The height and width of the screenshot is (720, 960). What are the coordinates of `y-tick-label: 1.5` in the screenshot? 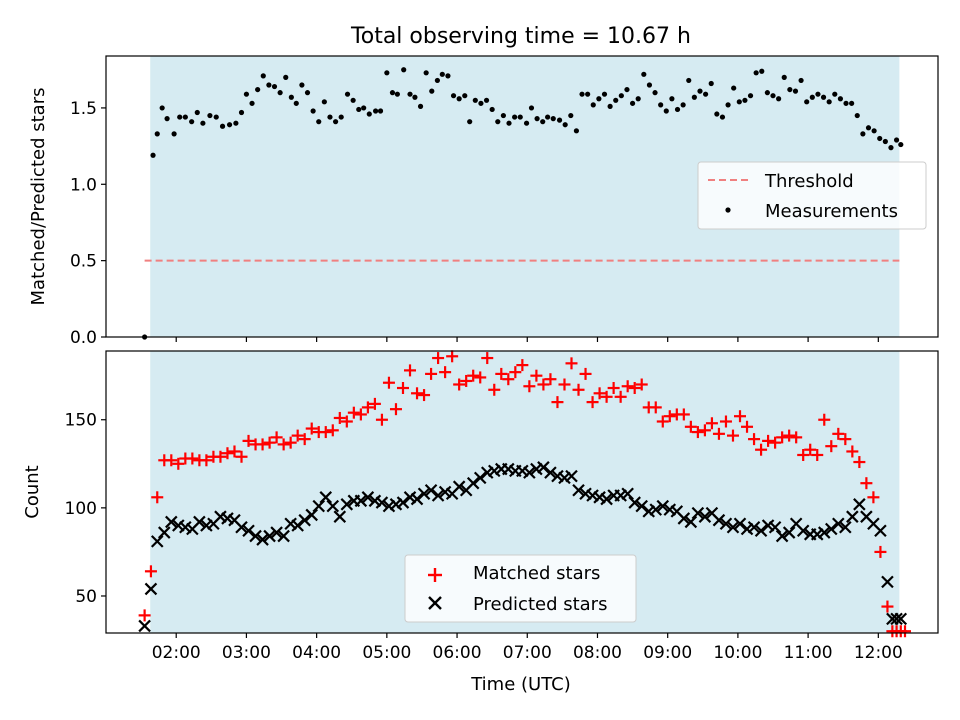 It's located at (83, 109).